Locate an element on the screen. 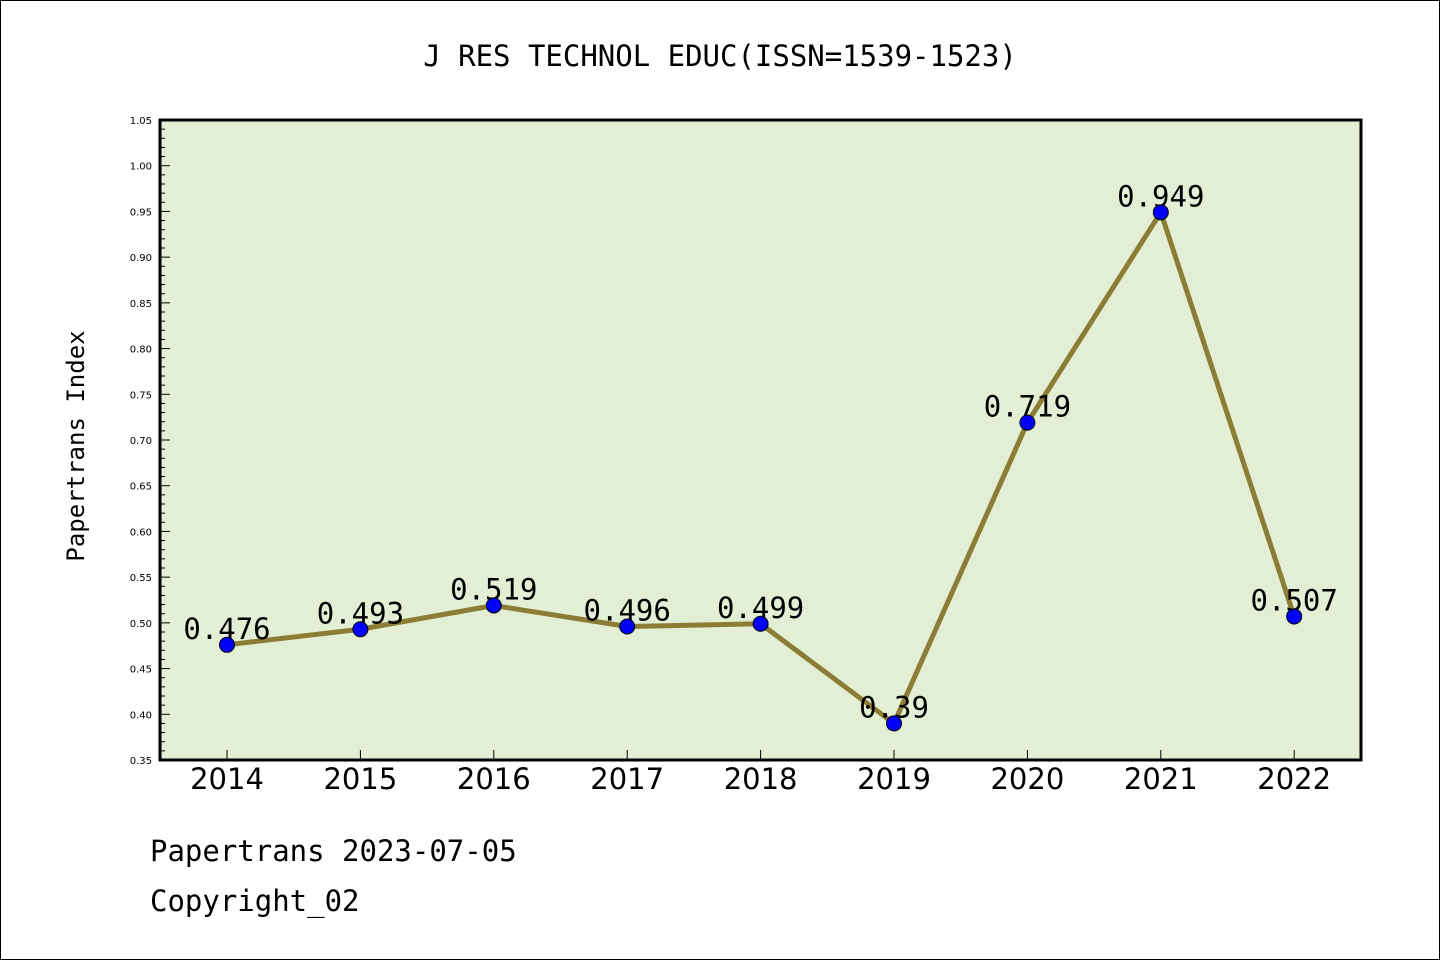 The height and width of the screenshot is (960, 1440). x-tick-label: 2022 is located at coordinates (1294, 779).